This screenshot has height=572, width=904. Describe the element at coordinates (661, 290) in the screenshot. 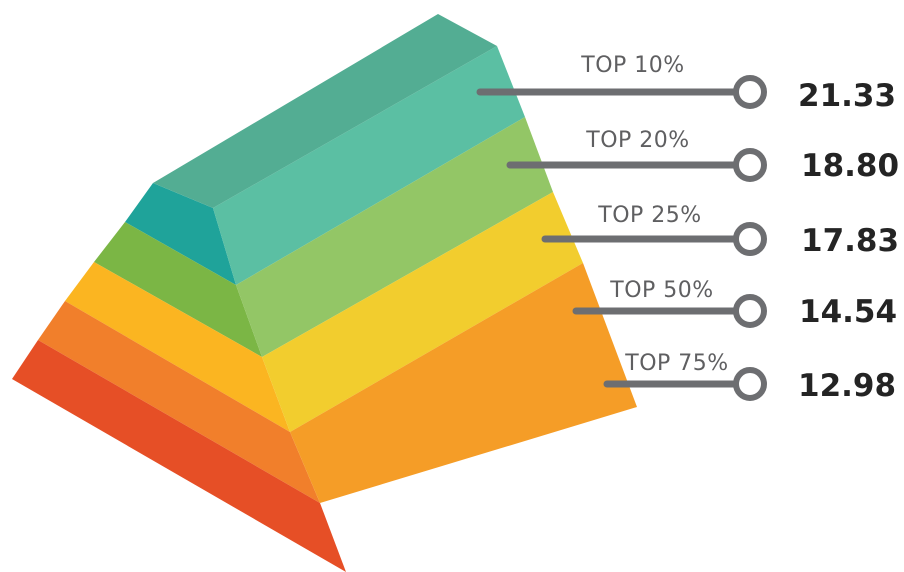

I see `tier-label-top-50: TOP 50%` at that location.